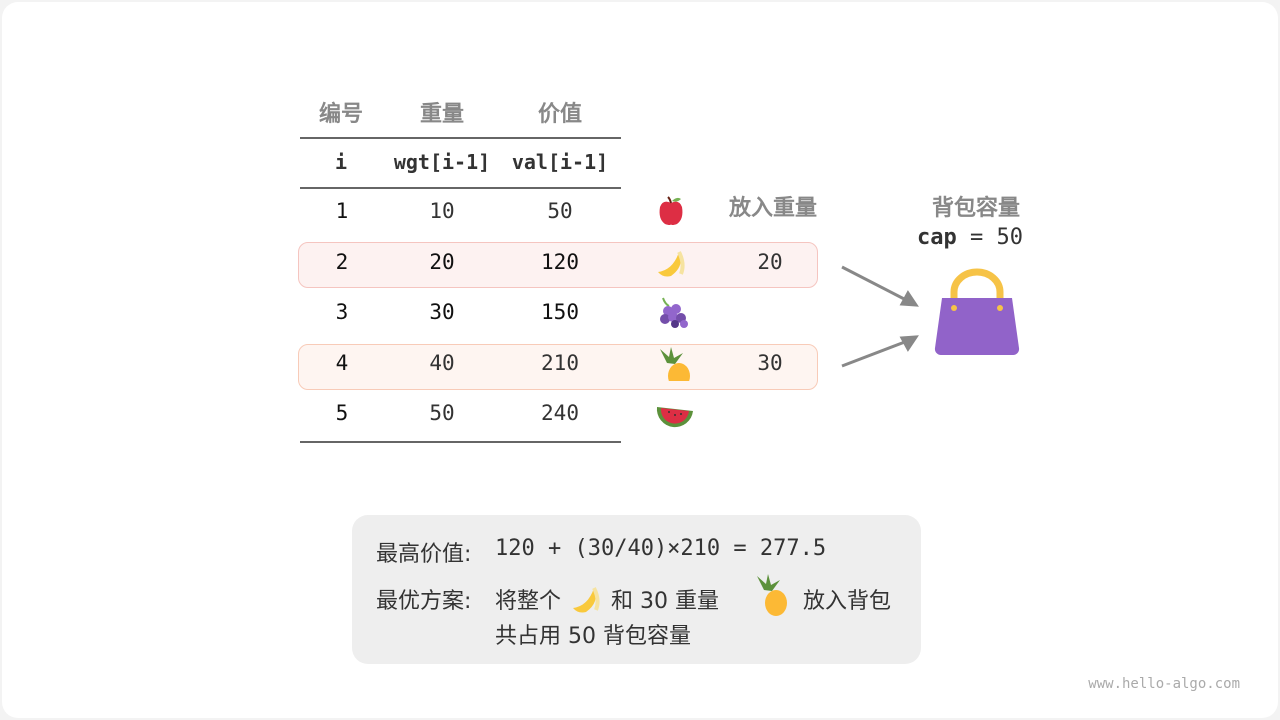  Describe the element at coordinates (340, 114) in the screenshot. I see `header-id: 编号` at that location.